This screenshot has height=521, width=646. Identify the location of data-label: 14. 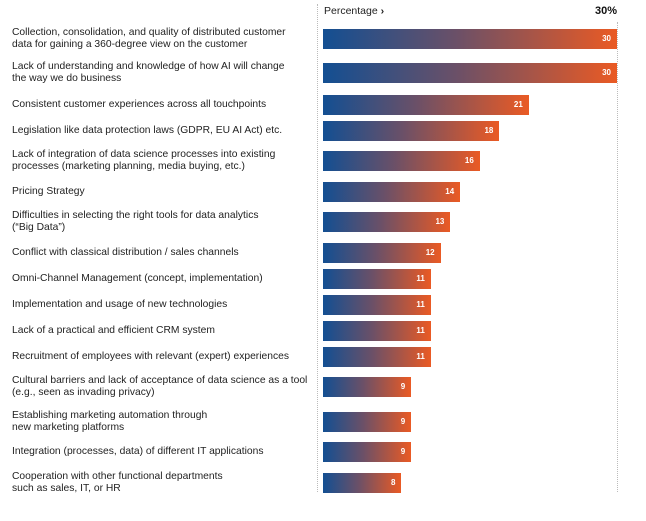
(450, 191).